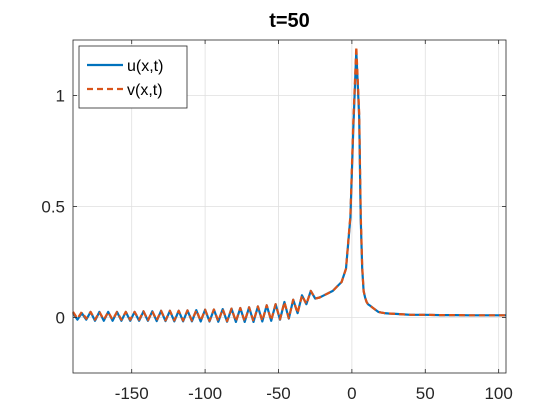  Describe the element at coordinates (425, 393) in the screenshot. I see `x-tick-label: 50` at that location.